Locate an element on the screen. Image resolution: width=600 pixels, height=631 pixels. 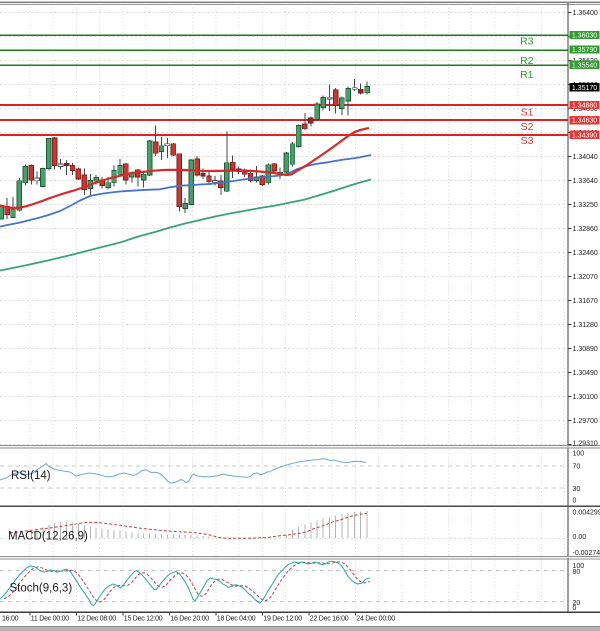
svg-text: R1 is located at coordinates (527, 75).